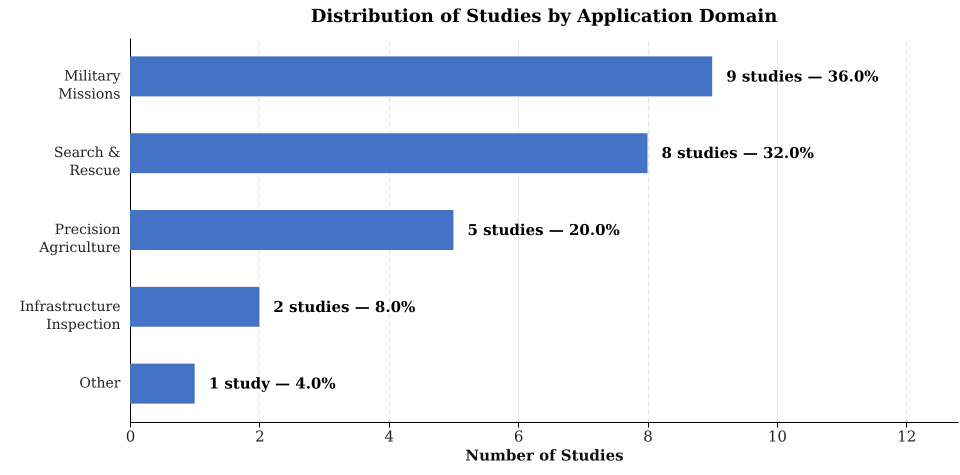 The width and height of the screenshot is (960, 475). Describe the element at coordinates (87, 162) in the screenshot. I see `y-tick-label: Search & Rescue` at that location.